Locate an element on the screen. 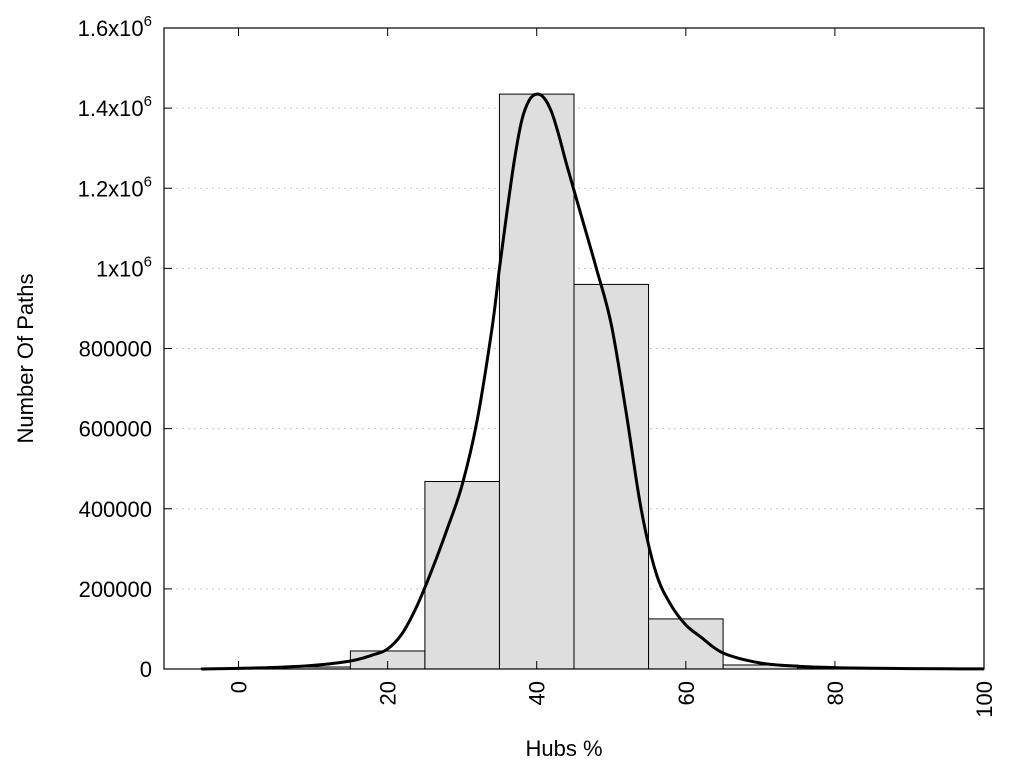 The height and width of the screenshot is (768, 1024). y-tick-label: 1.4x10⁶ is located at coordinates (115, 107).